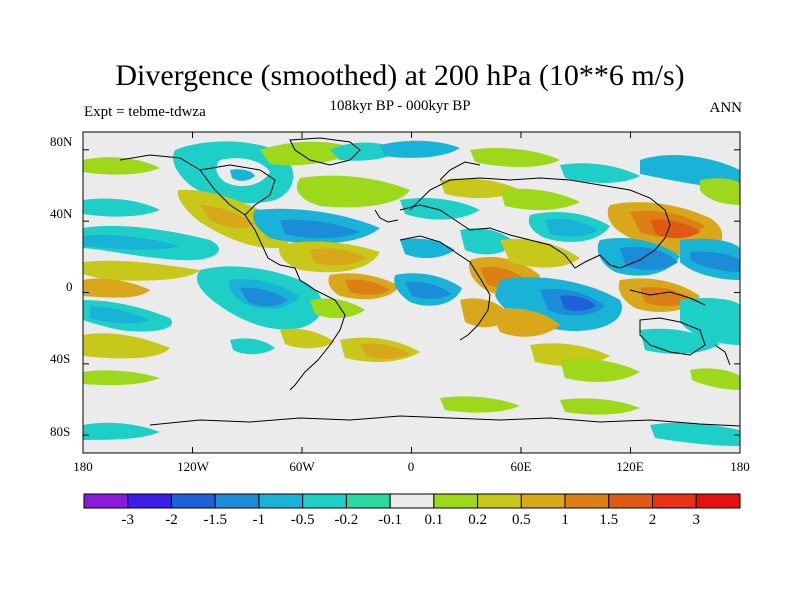 The width and height of the screenshot is (800, 600). What do you see at coordinates (521, 466) in the screenshot?
I see `lon-tick-label: 60E` at bounding box center [521, 466].